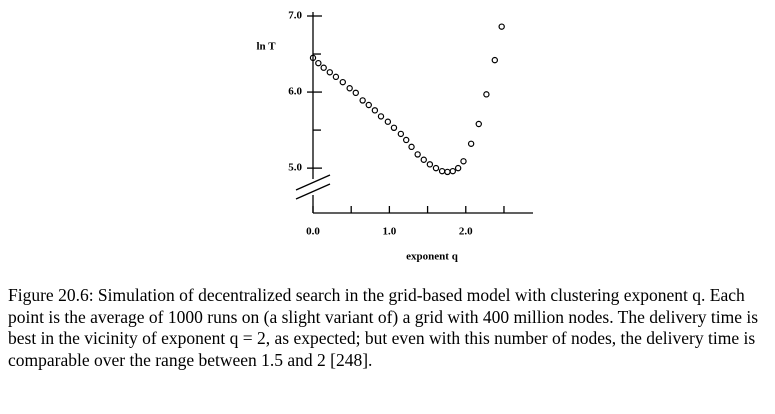 This screenshot has width=775, height=414. I want to click on y-axis-label: ln T, so click(266, 47).